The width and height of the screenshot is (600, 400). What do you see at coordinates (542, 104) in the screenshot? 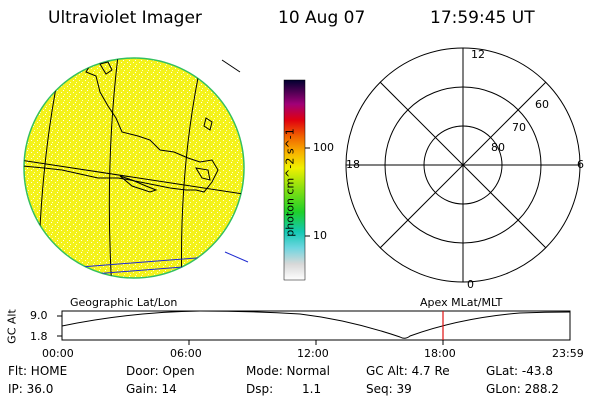
I see `mlat-label-60: 60` at bounding box center [542, 104].